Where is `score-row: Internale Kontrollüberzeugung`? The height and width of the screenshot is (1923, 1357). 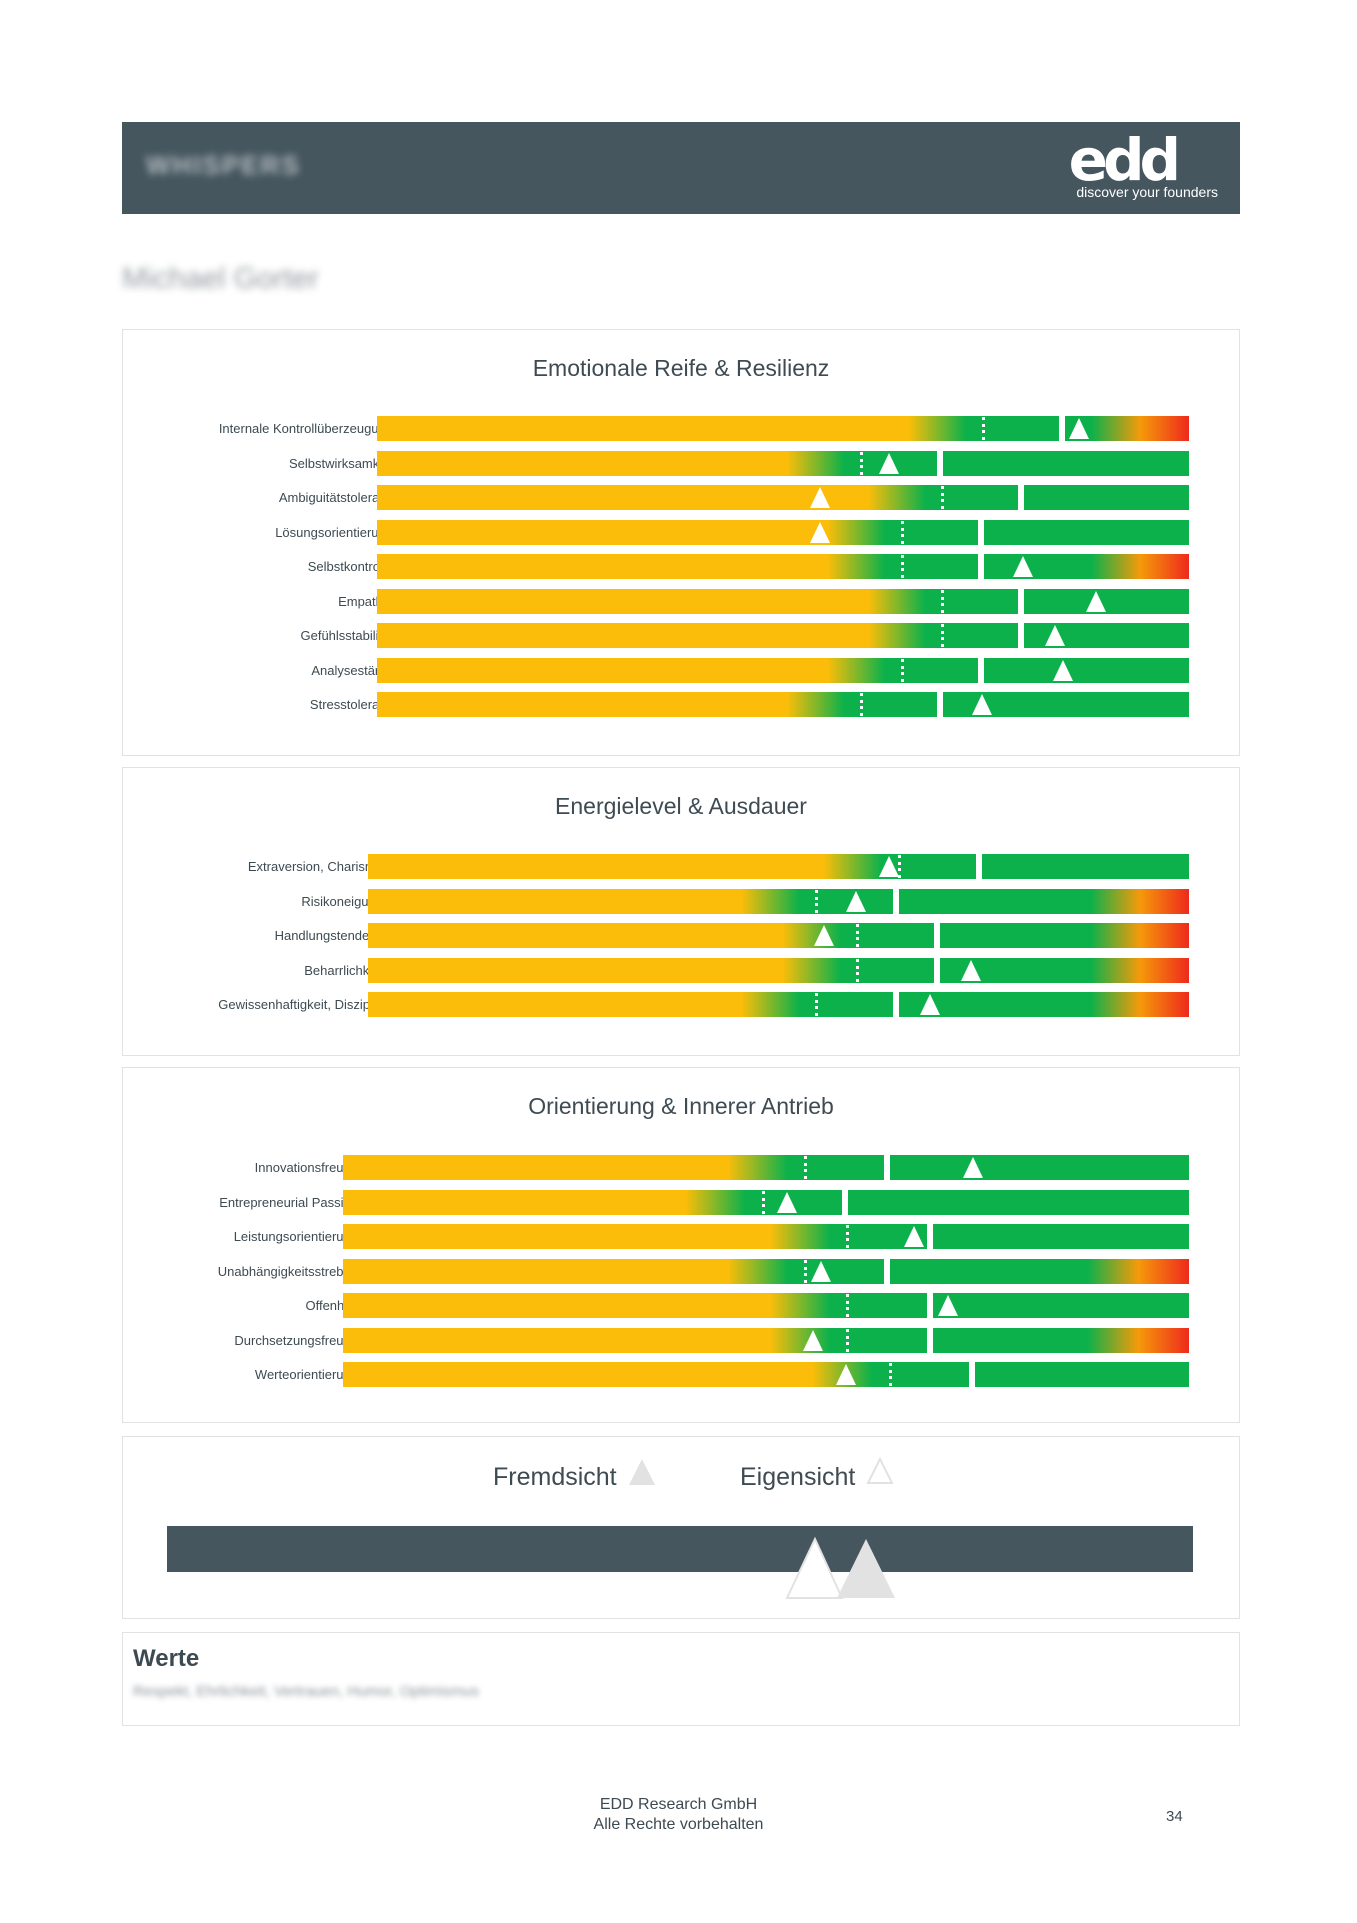 score-row: Internale Kontrollüberzeugung is located at coordinates (681, 428).